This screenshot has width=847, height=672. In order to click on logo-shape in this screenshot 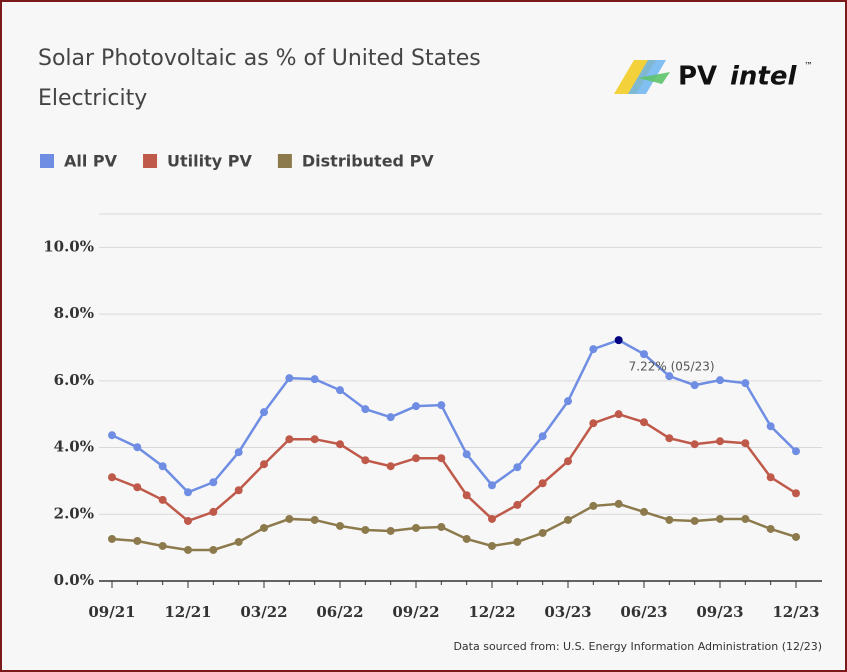, I will do `click(654, 78)`.